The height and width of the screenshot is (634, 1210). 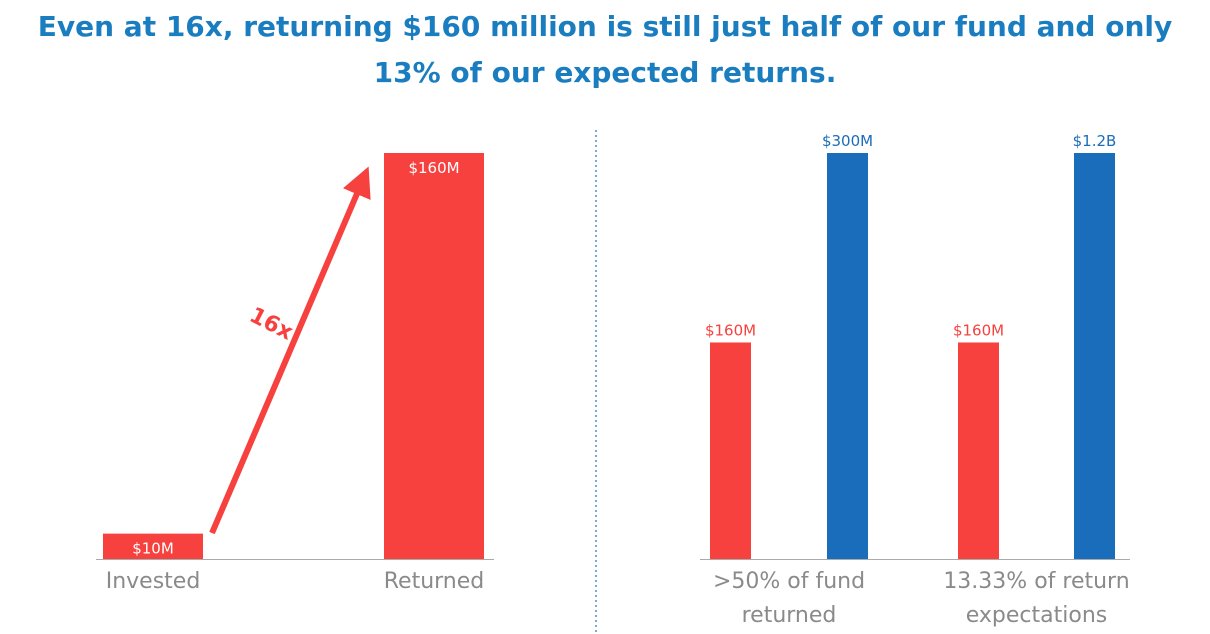 I want to click on category-label-right-1-line-1: >50% of fund, so click(x=789, y=581).